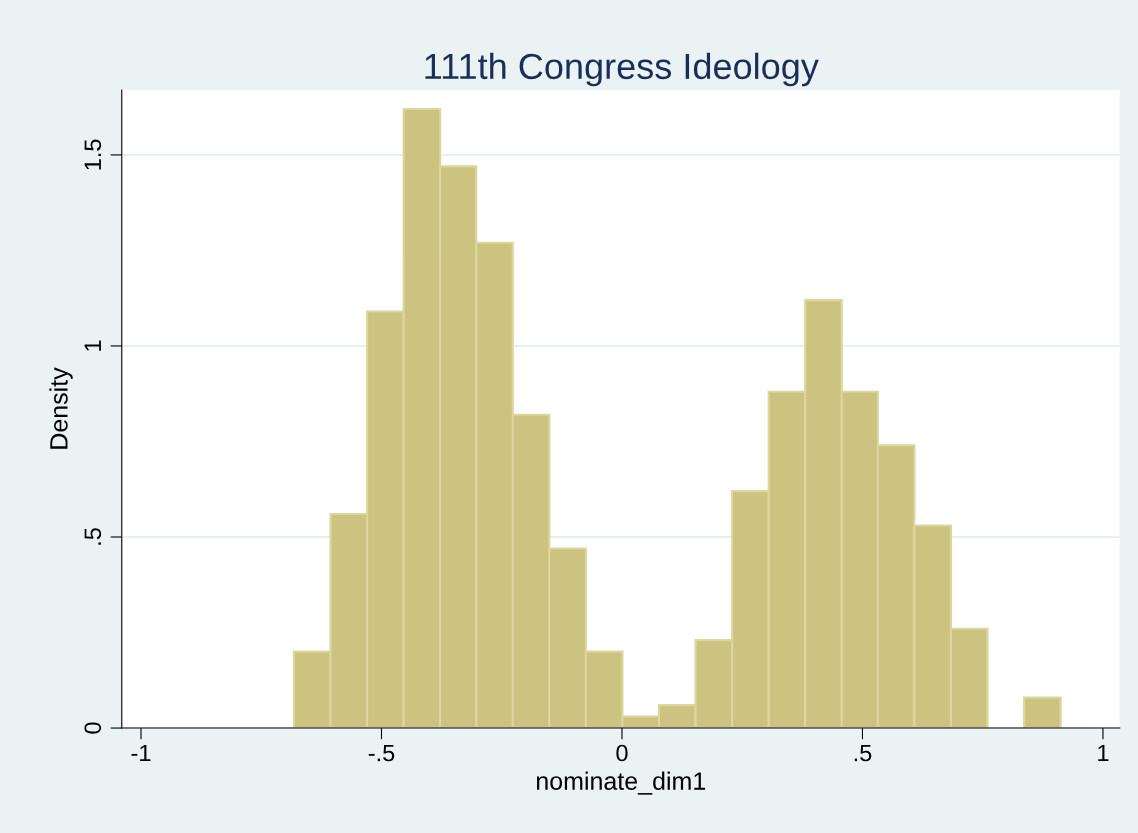 This screenshot has height=833, width=1138. What do you see at coordinates (61, 408) in the screenshot?
I see `y-axis-title: Density` at bounding box center [61, 408].